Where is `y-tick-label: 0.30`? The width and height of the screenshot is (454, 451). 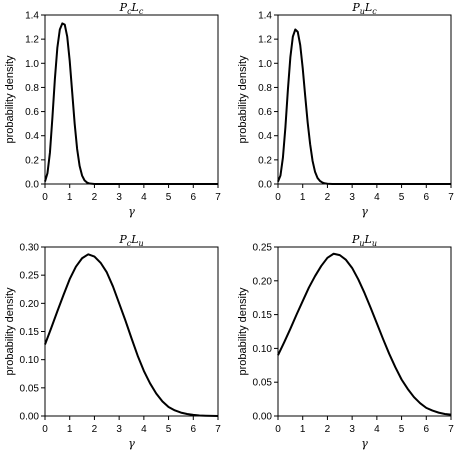 y-tick-label: 0.30 is located at coordinates (30, 248).